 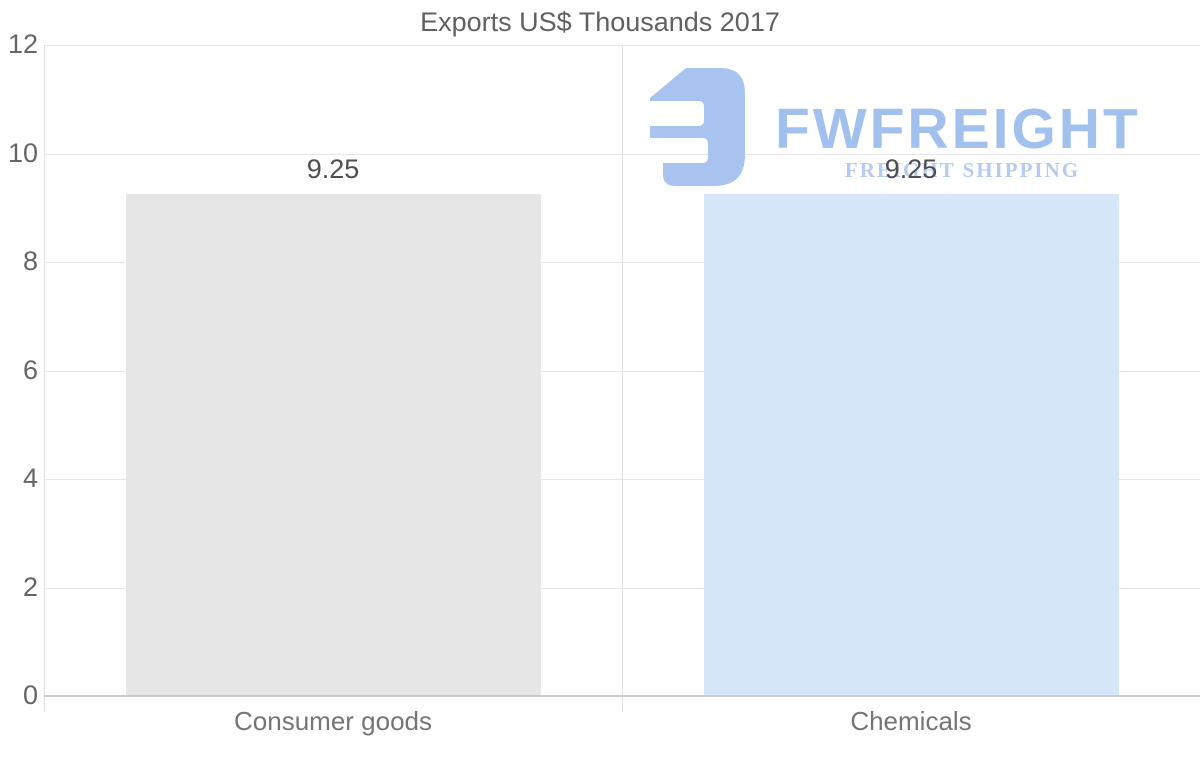 I want to click on y-tick-label: 0, so click(x=30, y=695).